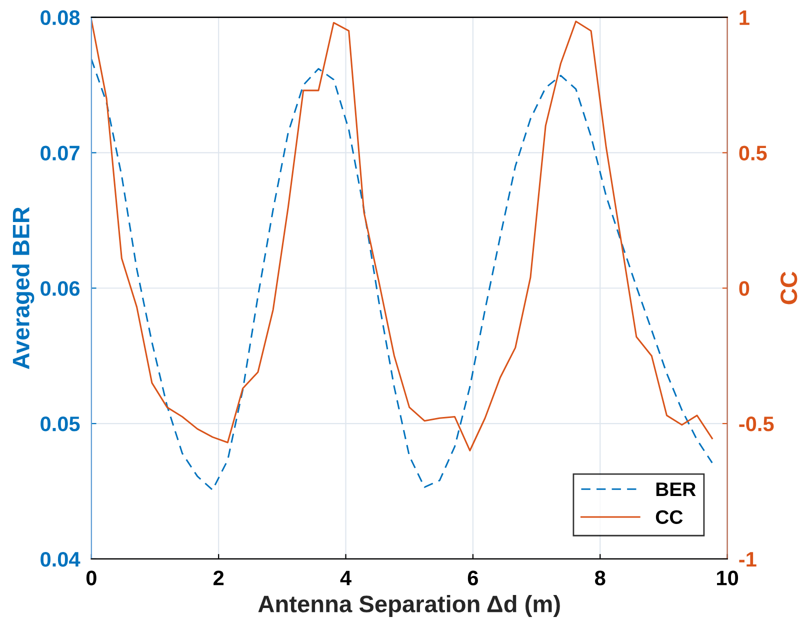 The width and height of the screenshot is (809, 641). Describe the element at coordinates (669, 517) in the screenshot. I see `legend-label: CC` at that location.